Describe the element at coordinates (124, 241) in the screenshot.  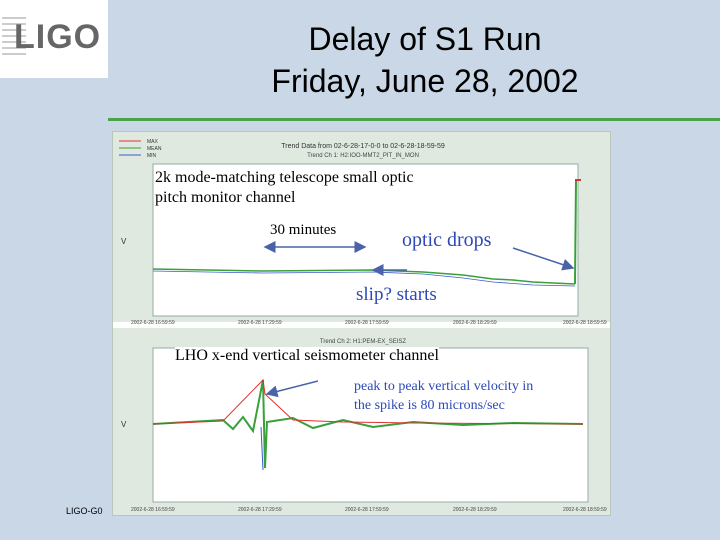
I see `top-y-label: V` at that location.